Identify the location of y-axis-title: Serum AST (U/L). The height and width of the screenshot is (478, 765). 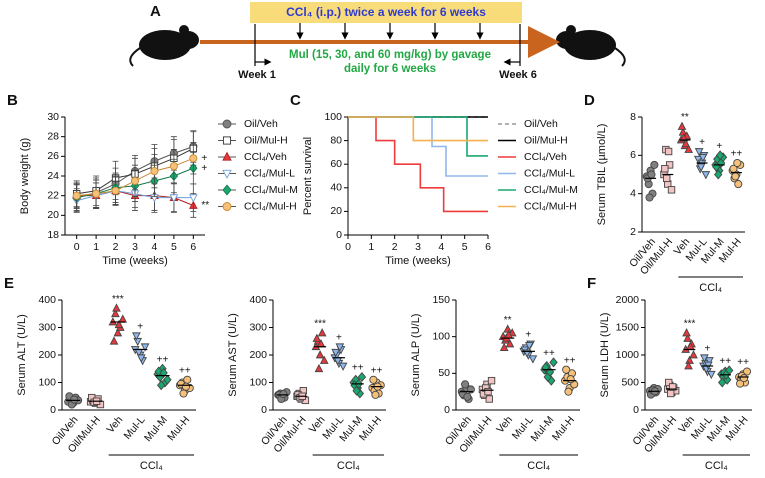
(233, 355).